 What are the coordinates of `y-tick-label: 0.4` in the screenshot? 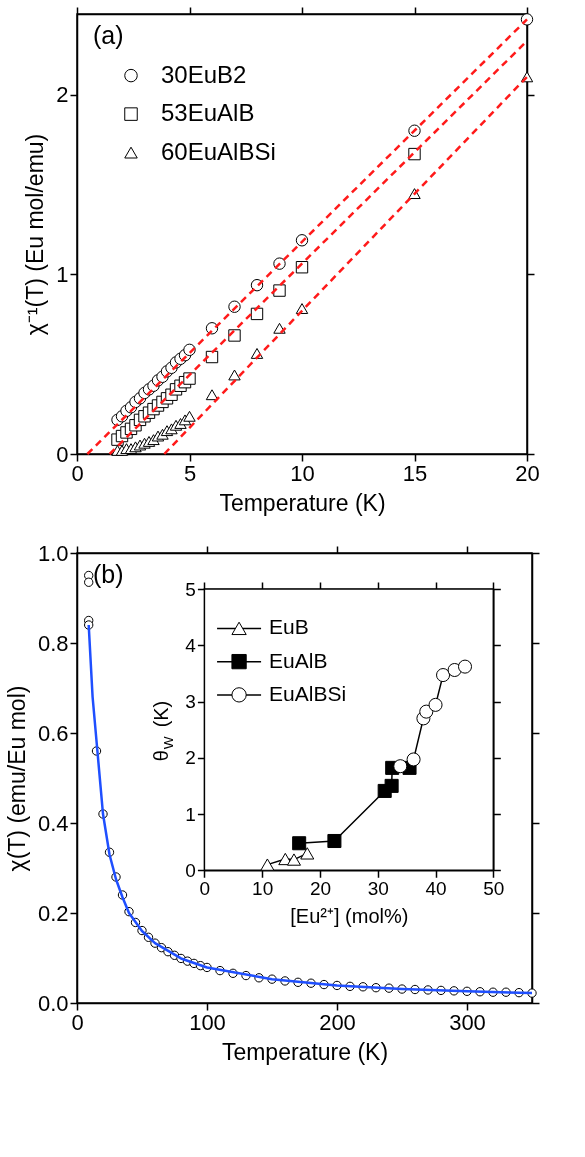 It's located at (53, 823).